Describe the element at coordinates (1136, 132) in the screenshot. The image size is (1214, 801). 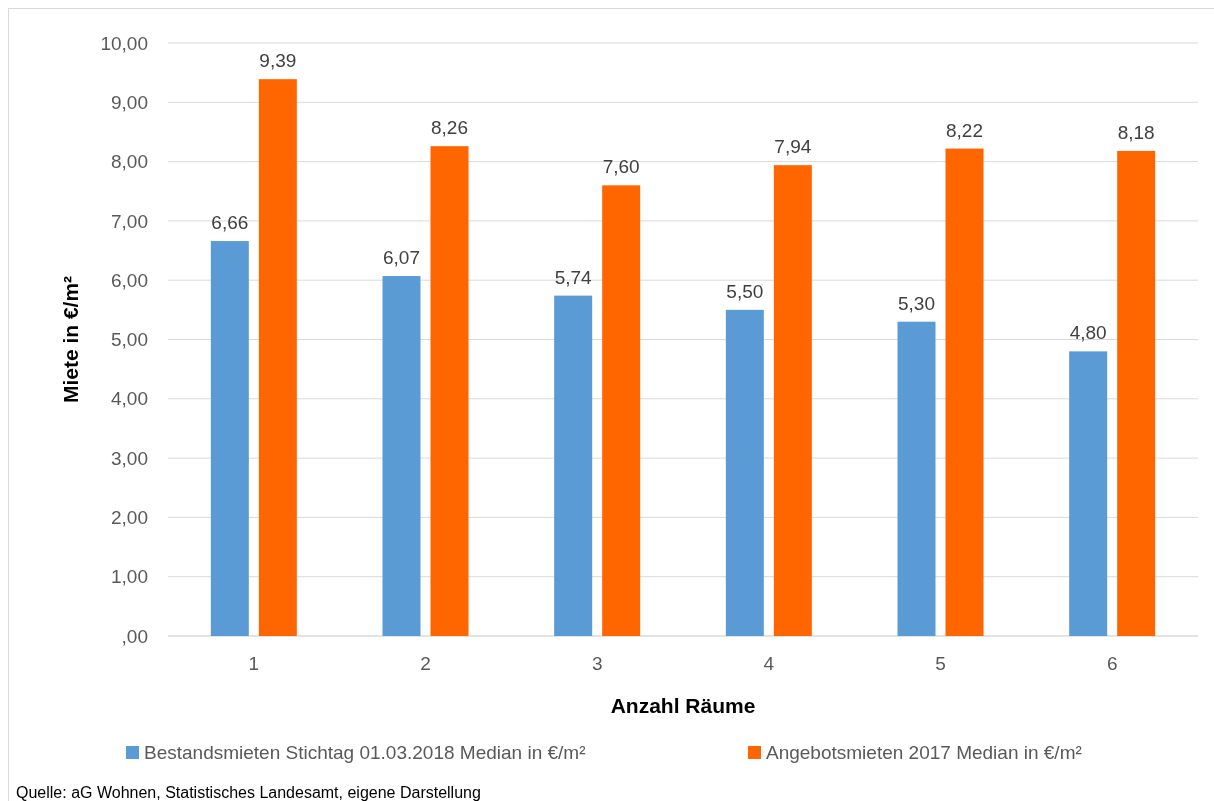
I see `data-label: 8,18` at that location.